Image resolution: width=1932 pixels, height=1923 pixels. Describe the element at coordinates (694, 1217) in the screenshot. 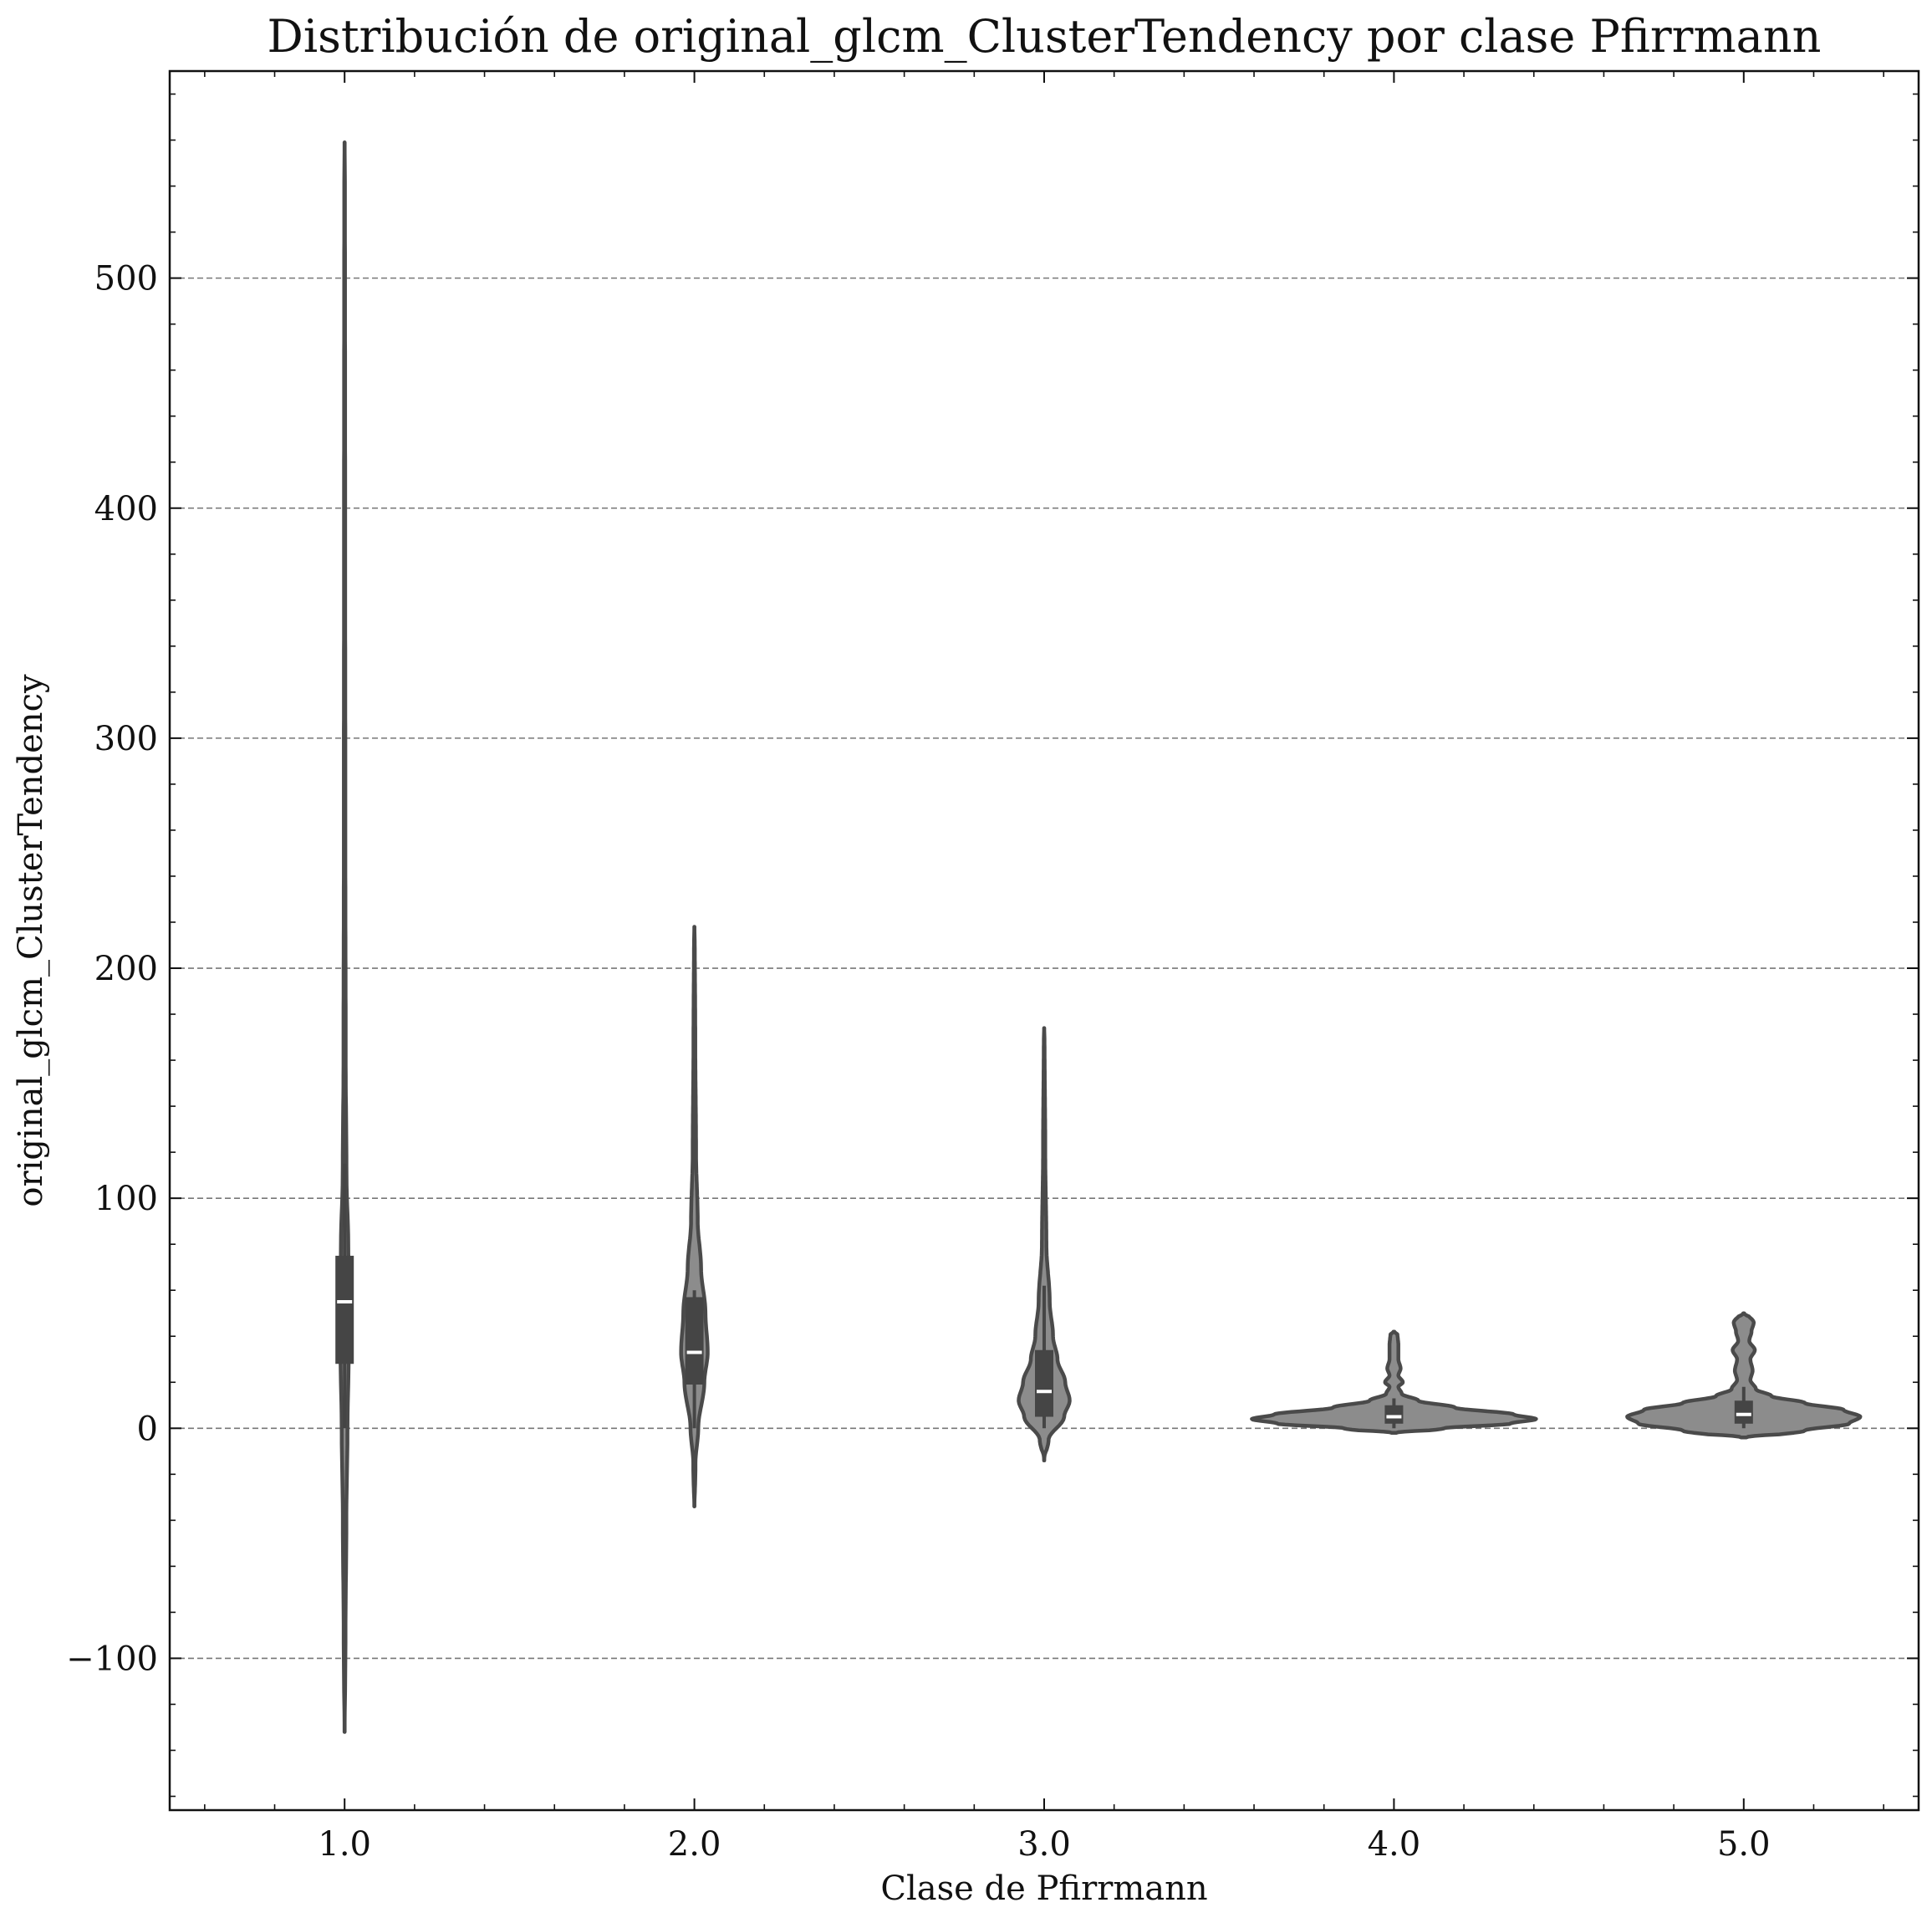

I see `violin-2.0` at that location.